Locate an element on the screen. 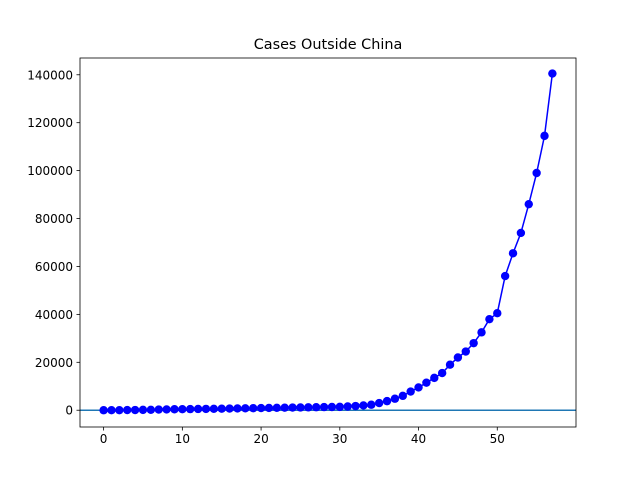 The height and width of the screenshot is (484, 640). x-tick-label: 0 is located at coordinates (104, 439).